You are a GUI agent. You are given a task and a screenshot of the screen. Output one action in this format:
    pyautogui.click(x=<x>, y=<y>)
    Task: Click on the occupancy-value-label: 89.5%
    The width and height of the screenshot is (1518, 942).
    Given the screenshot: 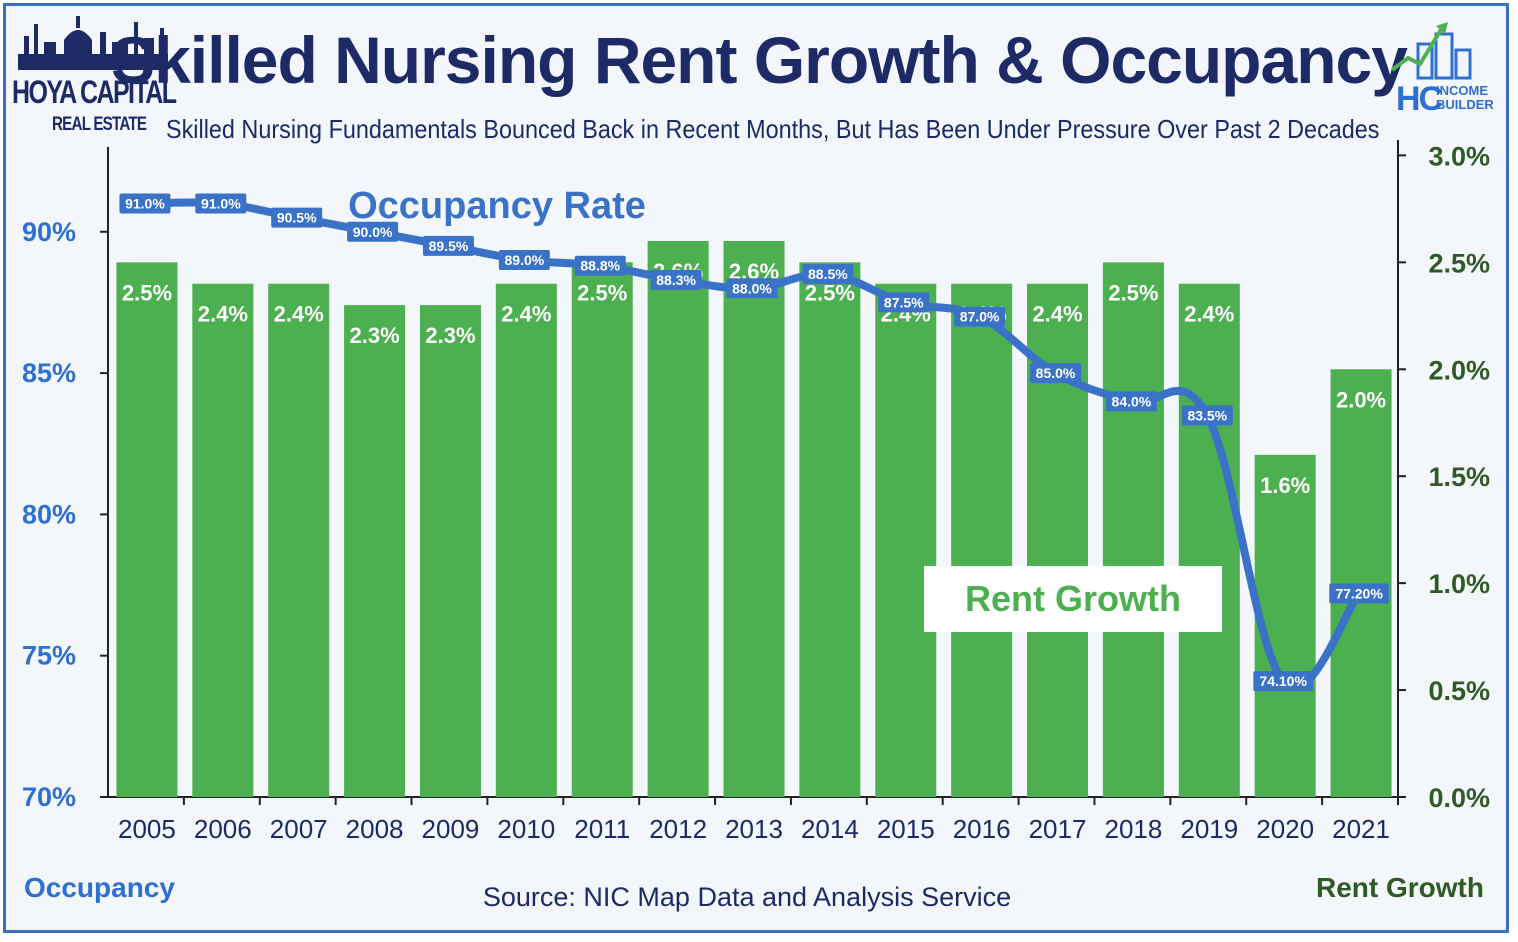 What is the action you would take?
    pyautogui.click(x=449, y=246)
    